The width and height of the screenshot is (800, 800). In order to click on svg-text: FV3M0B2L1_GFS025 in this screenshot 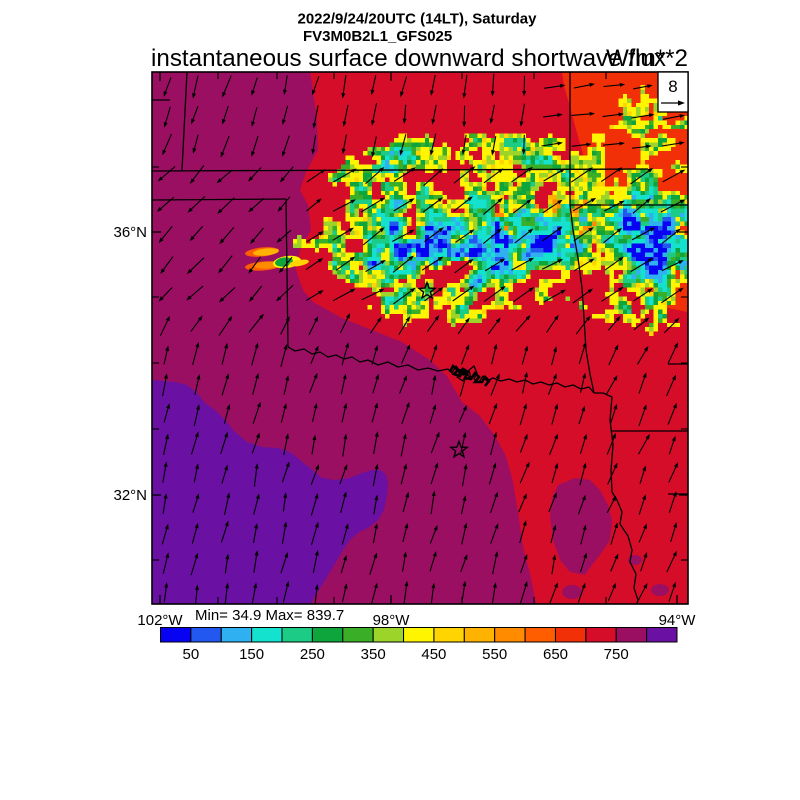, I will do `click(377, 36)`.